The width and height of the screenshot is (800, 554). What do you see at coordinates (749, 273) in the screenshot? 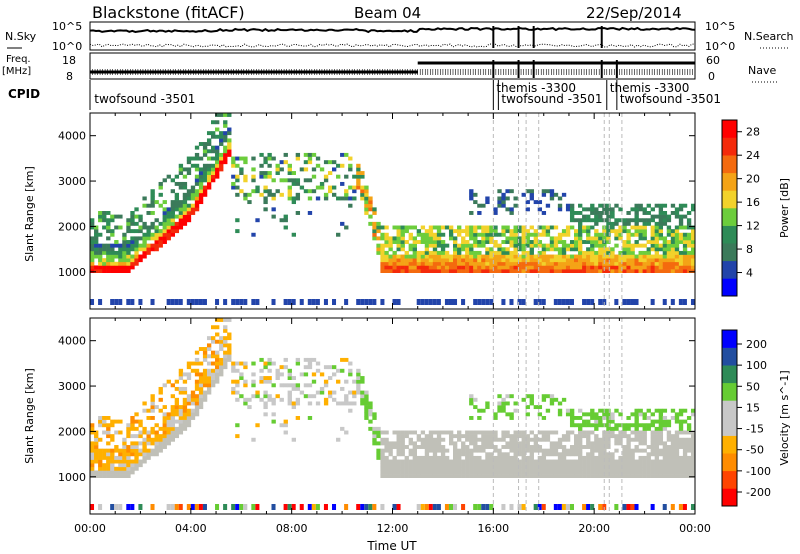
I see `colorbar-tick-label: 4` at bounding box center [749, 273].